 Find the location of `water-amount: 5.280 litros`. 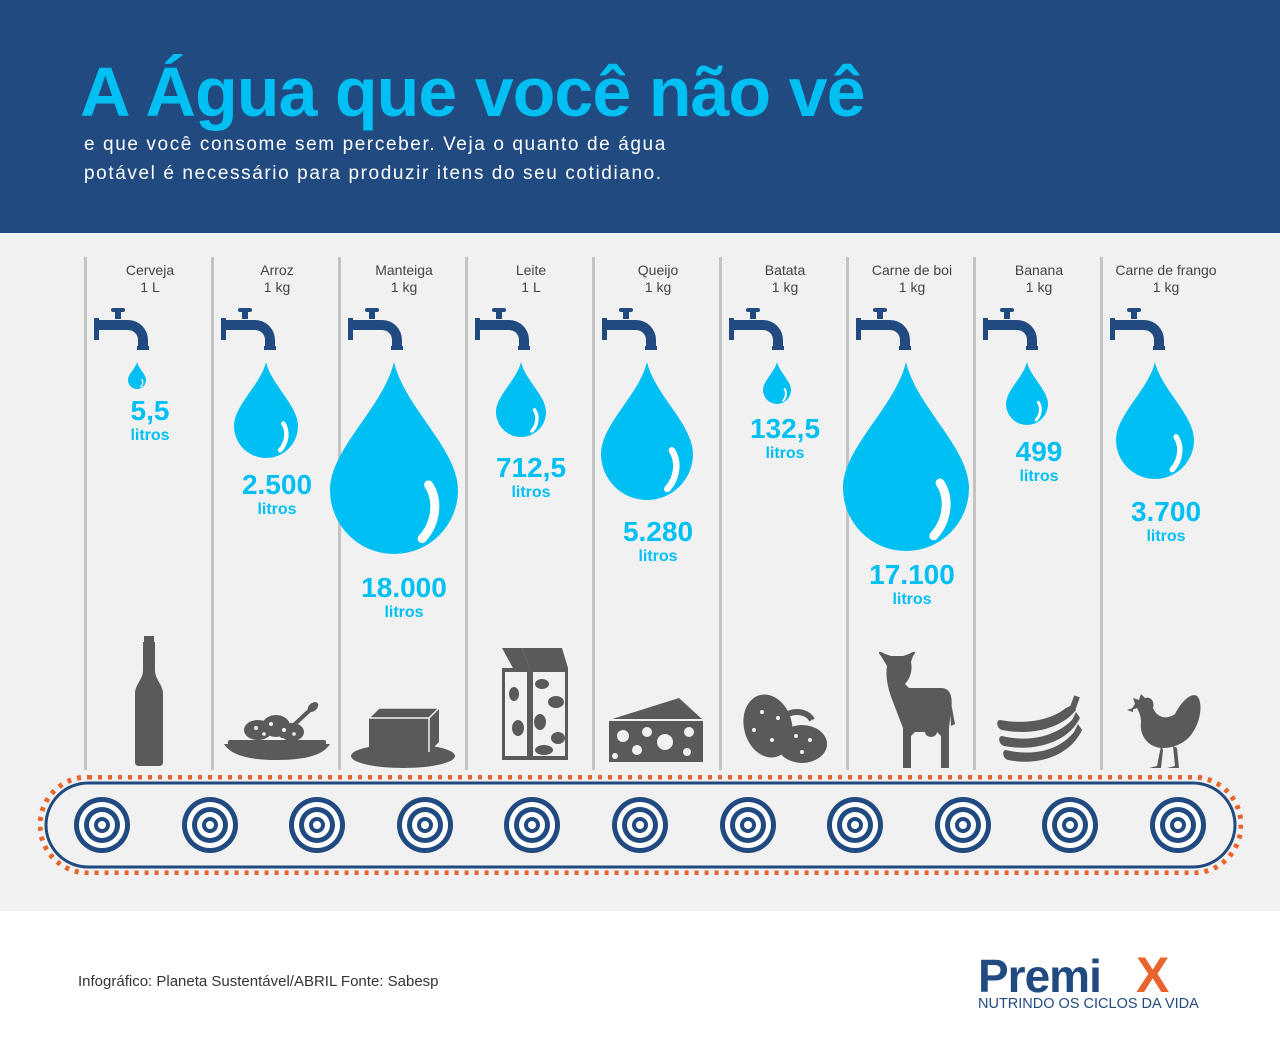

water-amount: 5.280 litros is located at coordinates (658, 542).